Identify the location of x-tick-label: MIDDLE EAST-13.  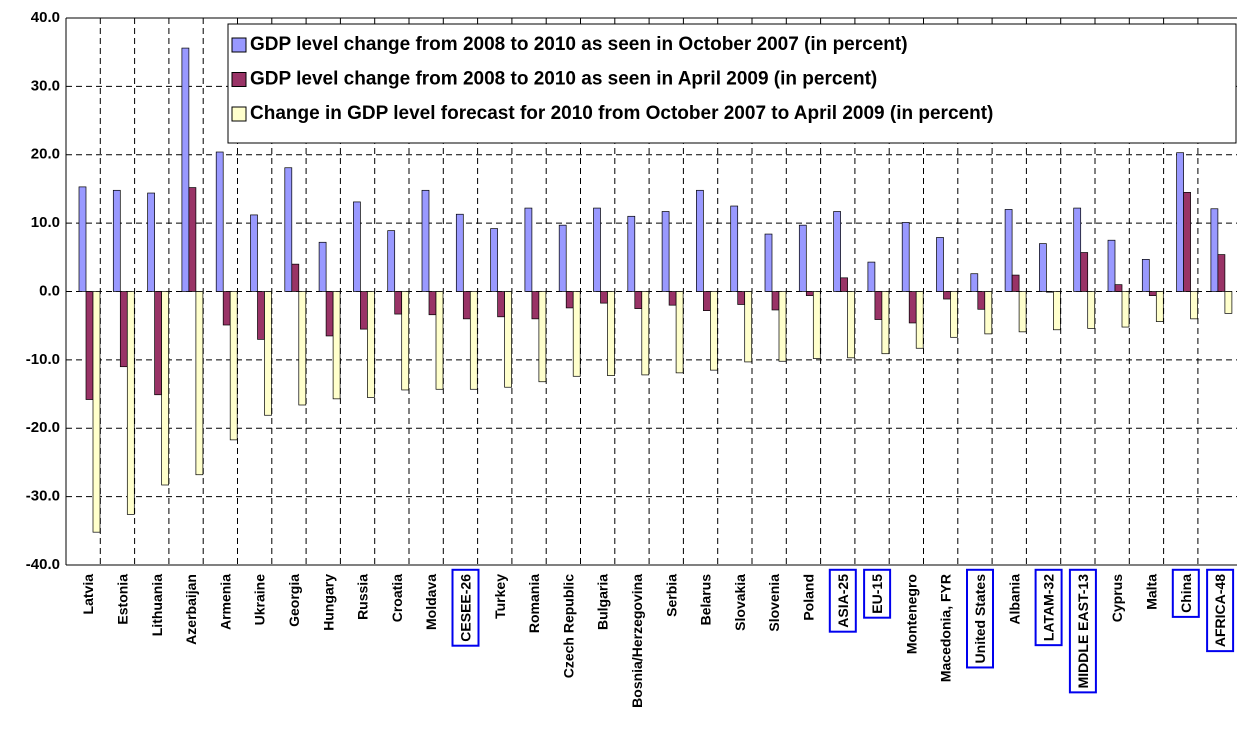
(1083, 631).